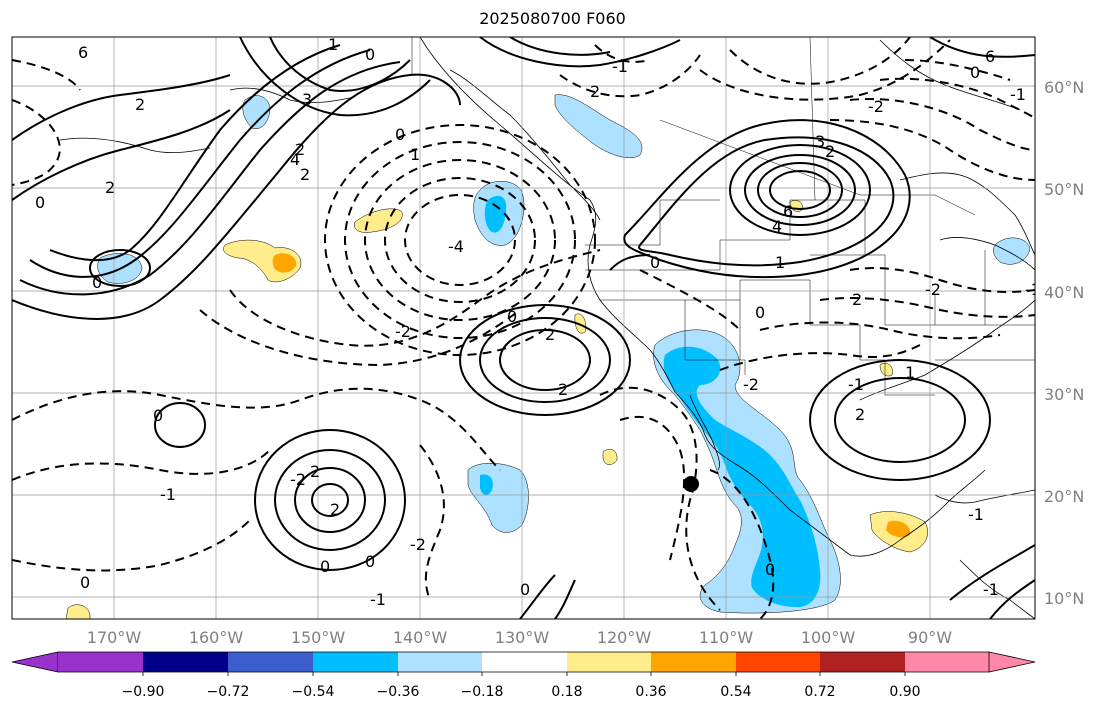  I want to click on lat-label: 10°N, so click(1064, 598).